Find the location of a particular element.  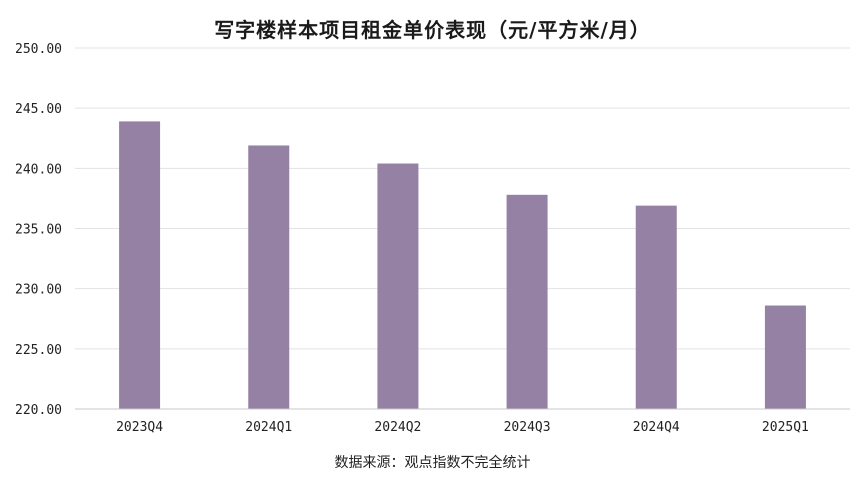

bar-2024Q3 is located at coordinates (527, 301).